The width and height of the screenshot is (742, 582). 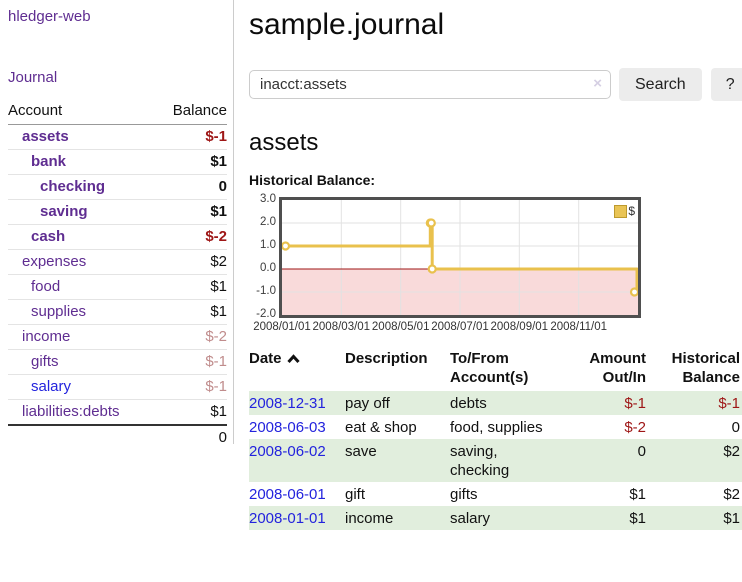 What do you see at coordinates (705, 368) in the screenshot?
I see `column-header-balance: Historical Balance` at bounding box center [705, 368].